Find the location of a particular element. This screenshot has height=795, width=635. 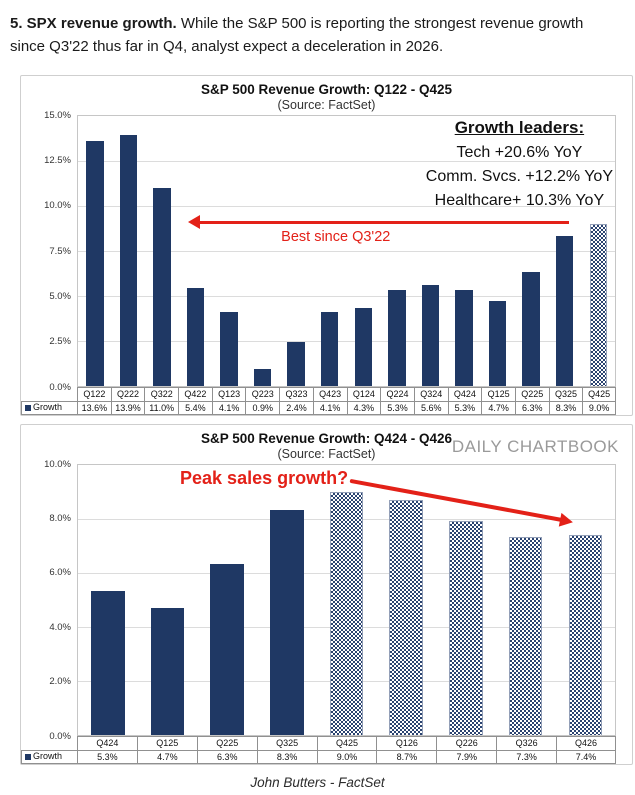

peak-sales-growth-label: Peak sales growth? is located at coordinates (264, 477).